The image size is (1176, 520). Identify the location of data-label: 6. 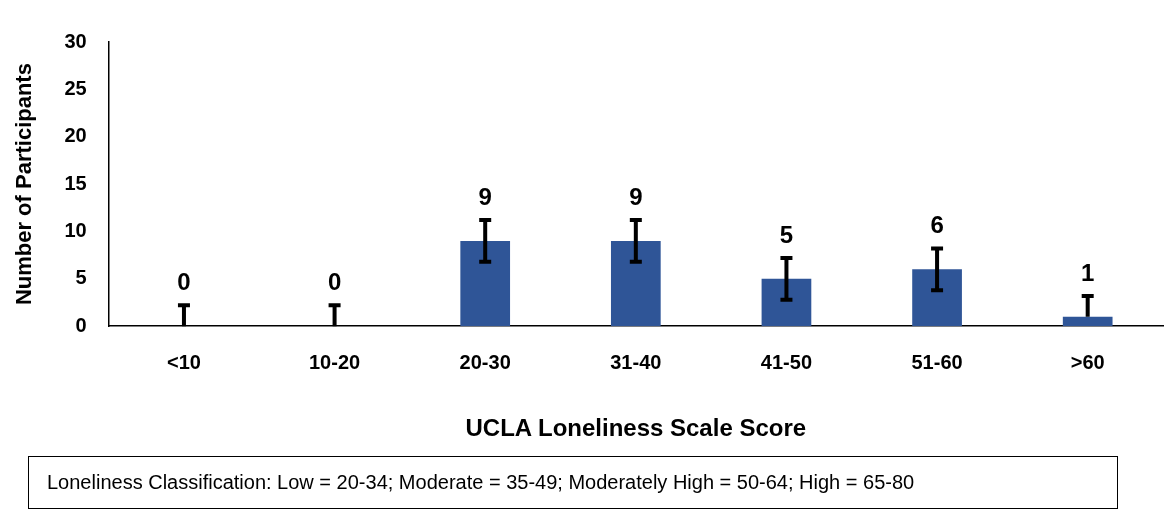
(937, 225).